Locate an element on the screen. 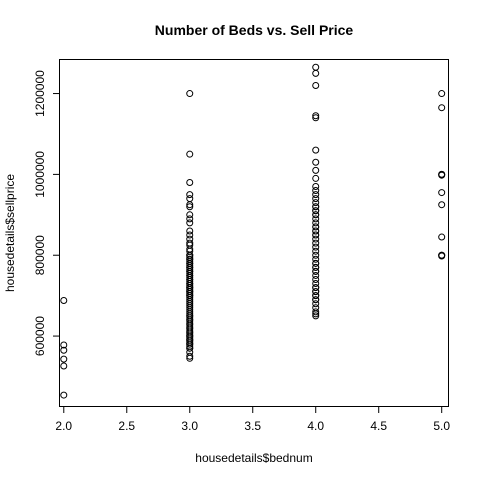  x-axis-label: housedetails$bednum is located at coordinates (253, 458).